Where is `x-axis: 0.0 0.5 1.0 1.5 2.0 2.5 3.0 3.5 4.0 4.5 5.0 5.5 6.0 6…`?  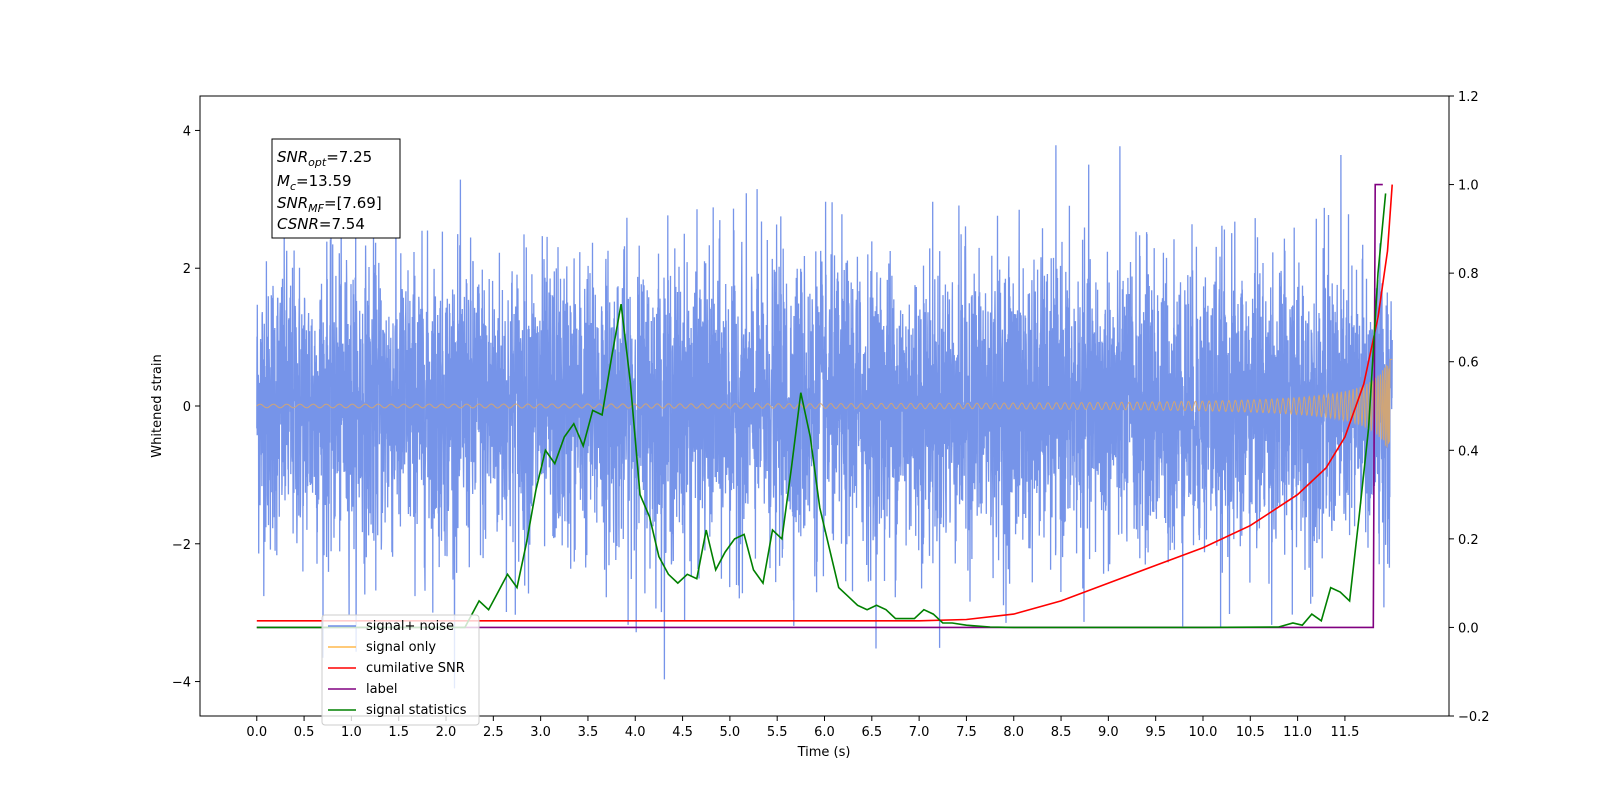 x-axis: 0.0 0.5 1.0 1.5 2.0 2.5 3.0 3.5 4.0 4.5 5.0 5.5 6.0 6… is located at coordinates (802, 728).